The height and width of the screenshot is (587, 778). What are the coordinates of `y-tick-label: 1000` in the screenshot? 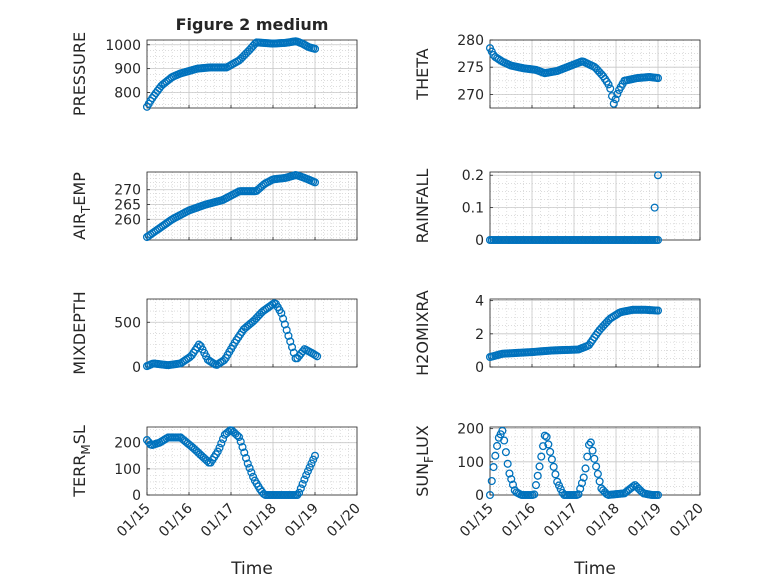 It's located at (123, 46).